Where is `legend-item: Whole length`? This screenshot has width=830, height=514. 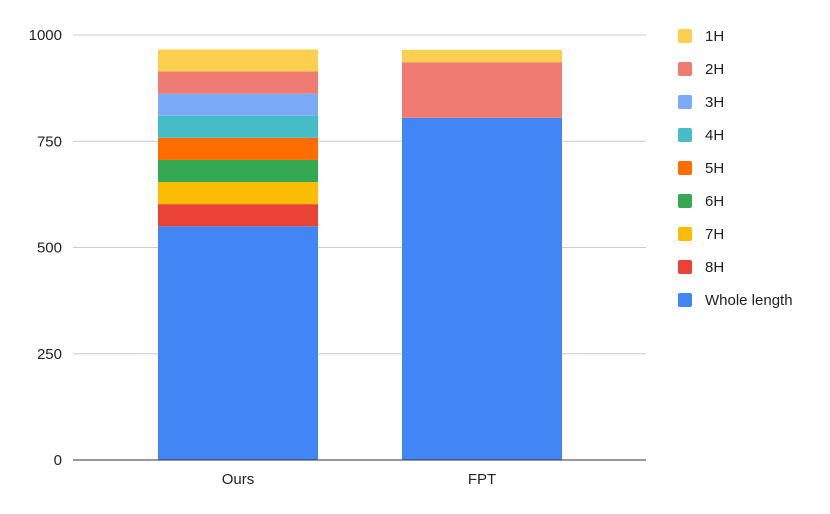 legend-item: Whole length is located at coordinates (735, 300).